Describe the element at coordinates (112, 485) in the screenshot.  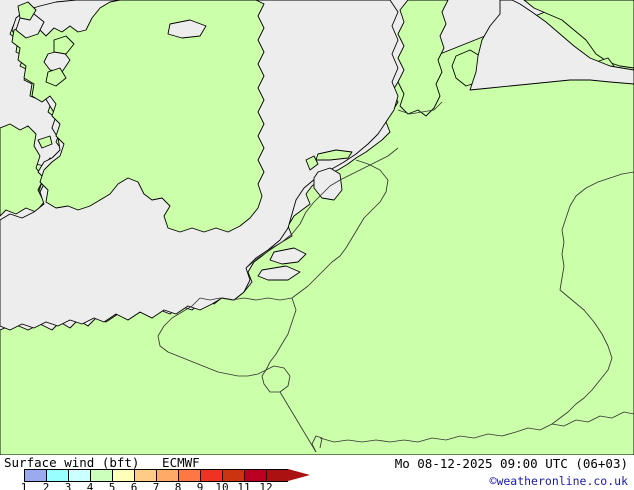
I see `tick-label-5: 5` at that location.